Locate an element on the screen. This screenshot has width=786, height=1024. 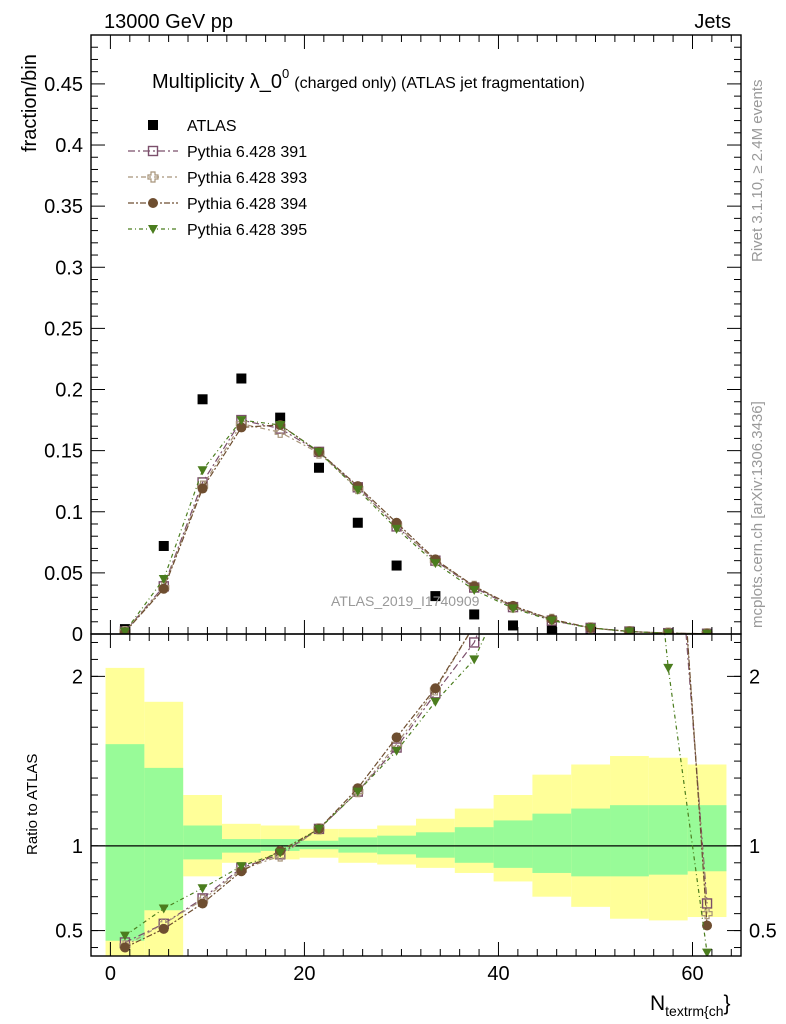
y-tick-label: 0 is located at coordinates (77, 635).